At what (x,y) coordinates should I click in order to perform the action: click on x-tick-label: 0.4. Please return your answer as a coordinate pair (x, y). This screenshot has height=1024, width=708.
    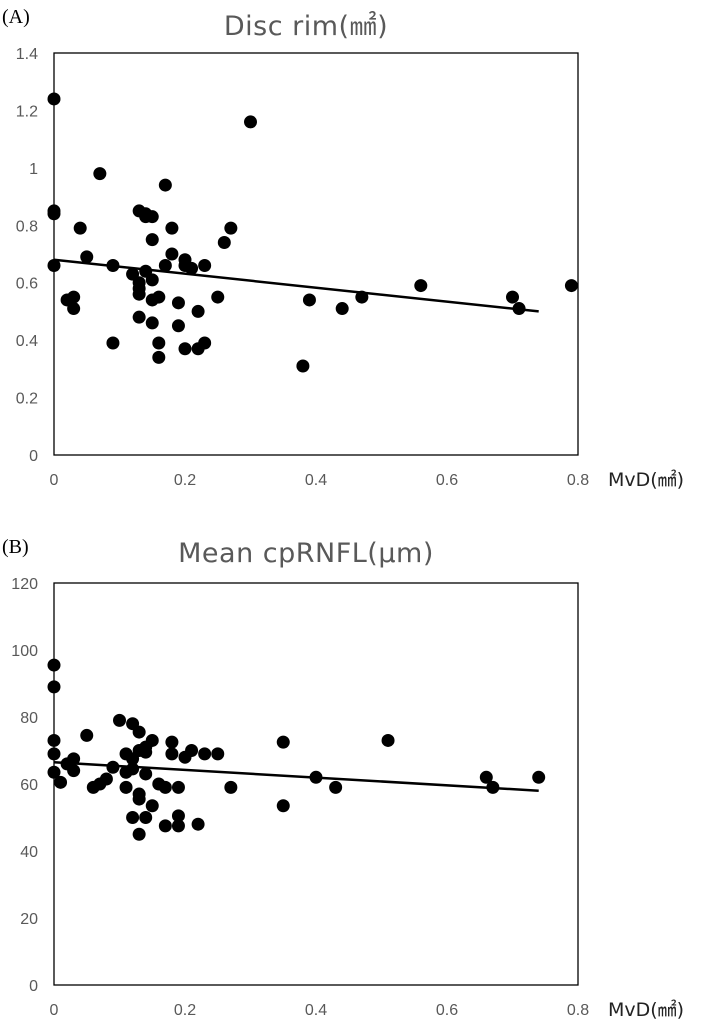
    Looking at the image, I should click on (316, 480).